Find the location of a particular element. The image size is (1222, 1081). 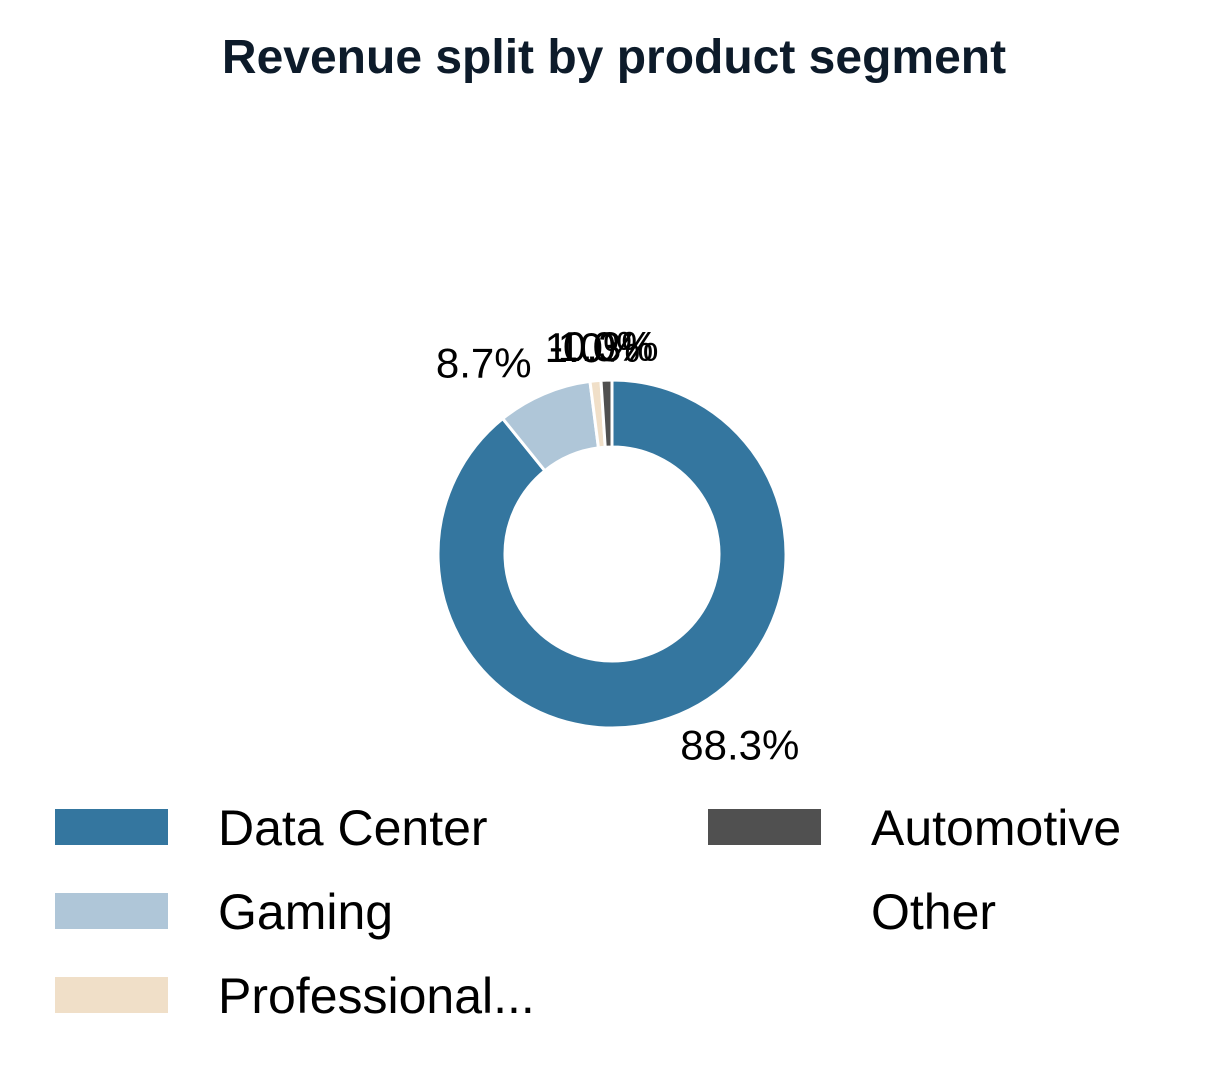

legend-item-data-center: Data Center is located at coordinates (271, 828).